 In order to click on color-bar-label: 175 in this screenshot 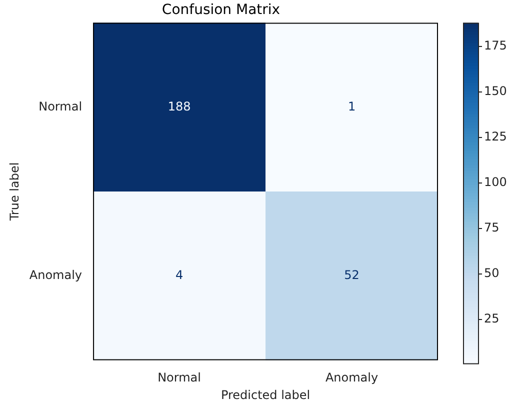, I will do `click(495, 45)`.